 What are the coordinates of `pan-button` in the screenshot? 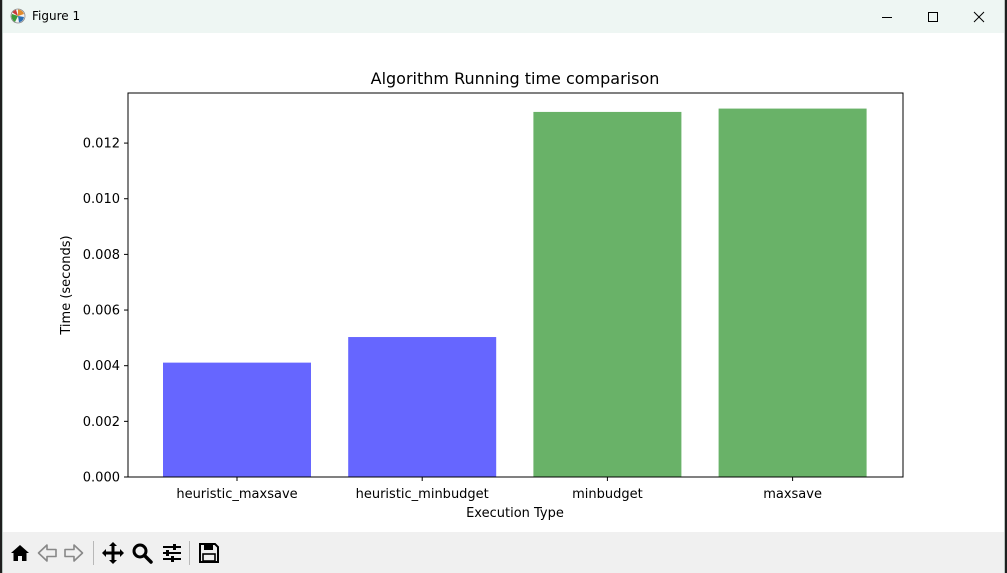 It's located at (113, 553).